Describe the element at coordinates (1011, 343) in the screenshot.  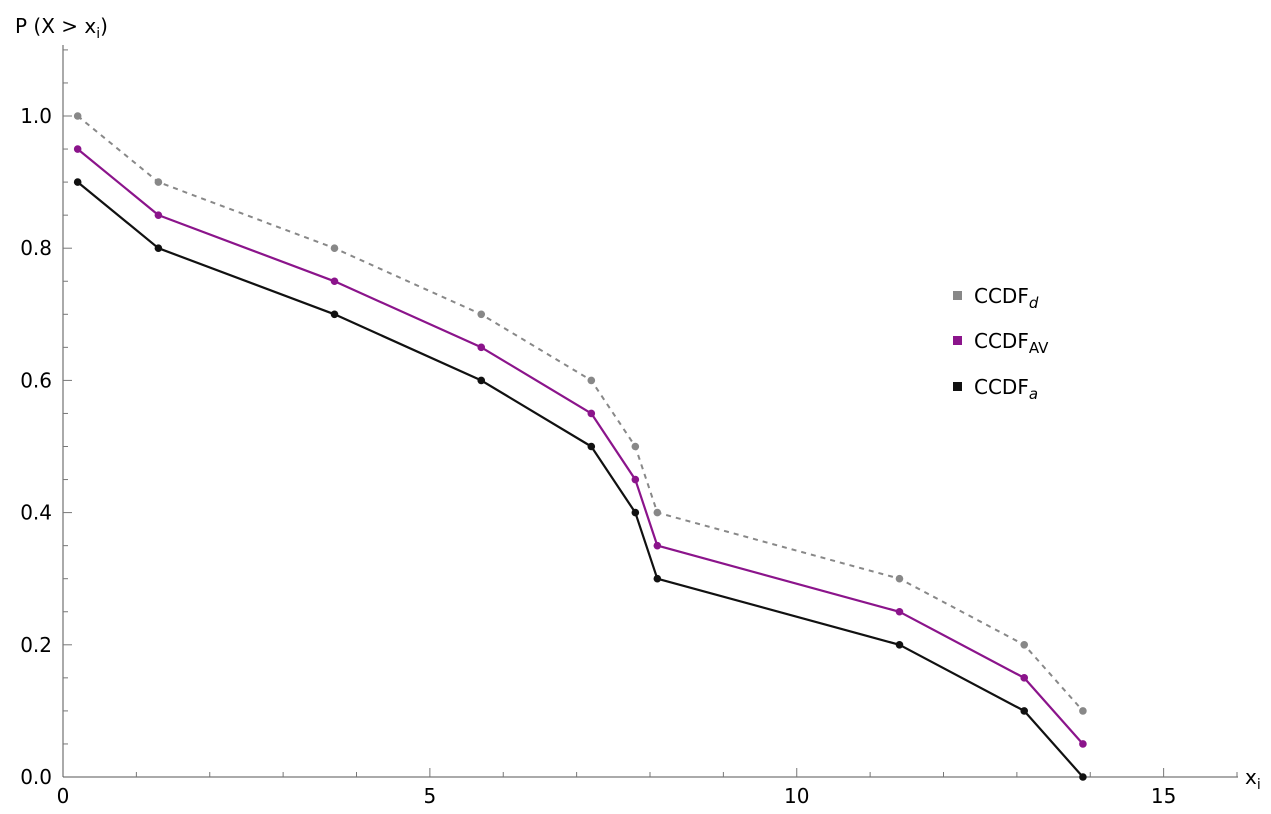
I see `legend-label: CCDFAV` at that location.